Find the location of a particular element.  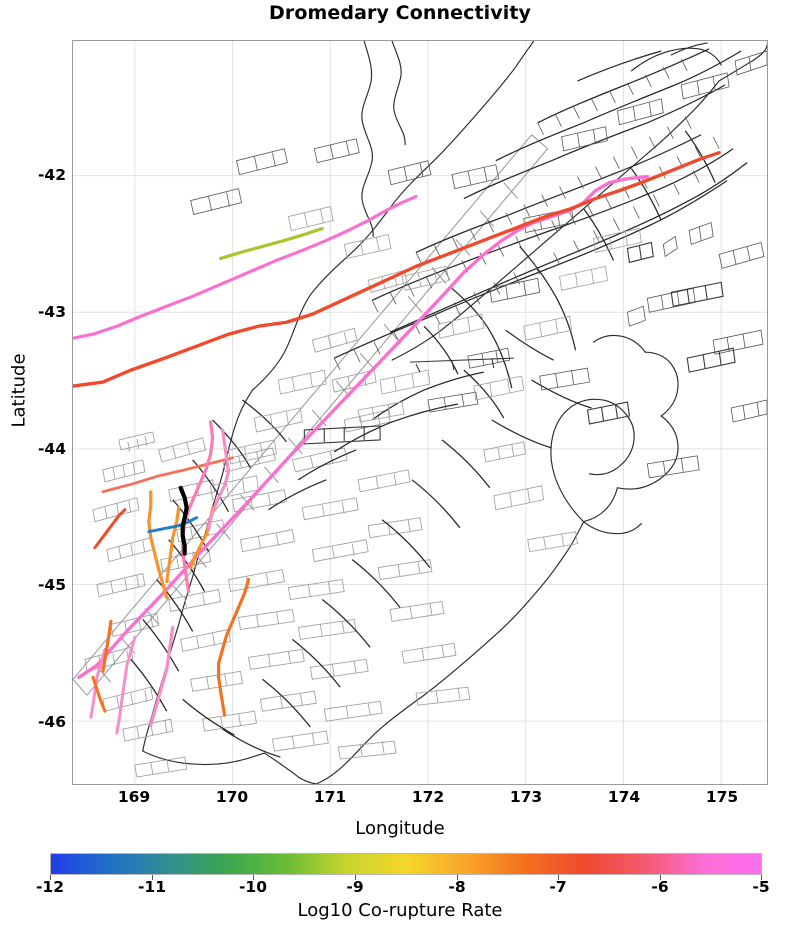

y-tick-1: -43 is located at coordinates (51, 312).